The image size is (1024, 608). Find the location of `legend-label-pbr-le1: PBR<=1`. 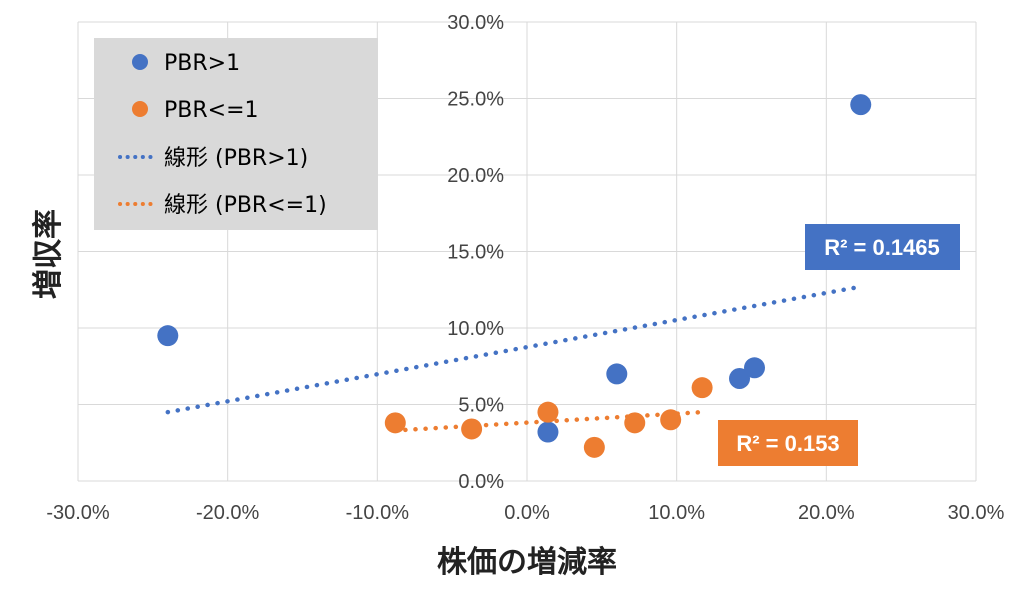

legend-label-pbr-le1: PBR<=1 is located at coordinates (211, 110).